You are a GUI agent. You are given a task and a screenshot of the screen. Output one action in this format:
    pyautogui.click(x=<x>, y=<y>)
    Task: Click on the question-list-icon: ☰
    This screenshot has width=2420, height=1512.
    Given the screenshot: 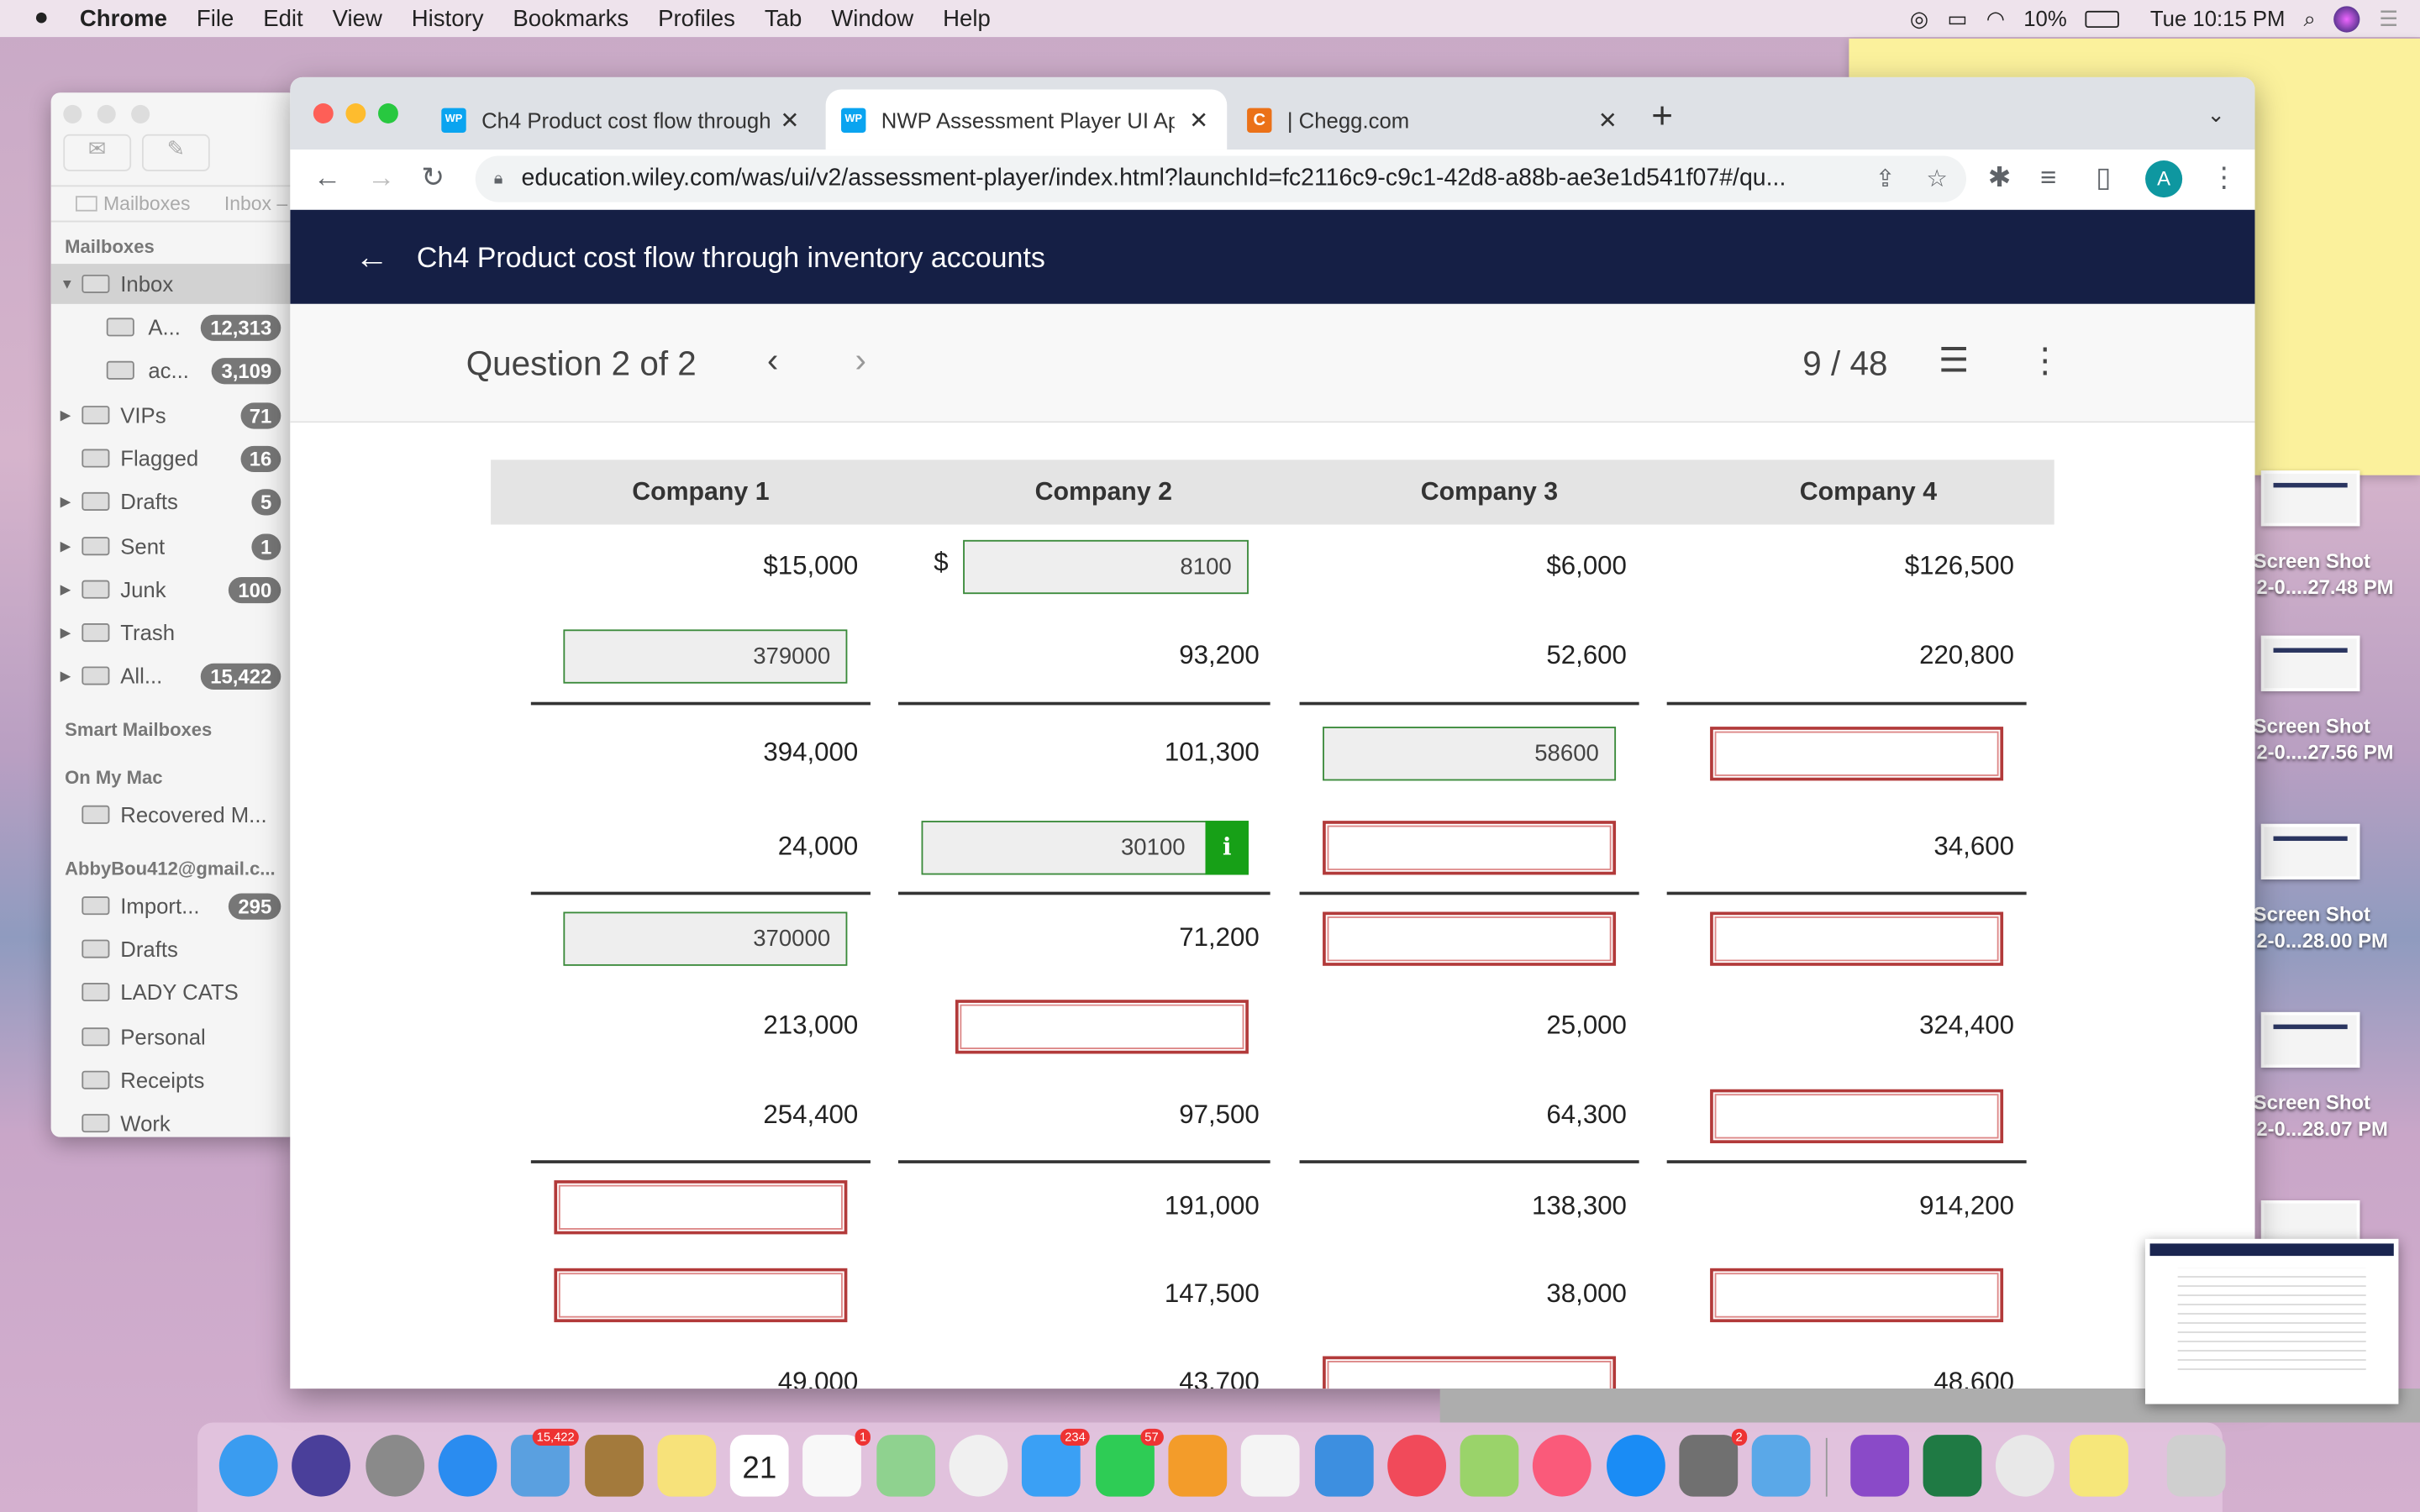 What is the action you would take?
    pyautogui.click(x=1954, y=360)
    